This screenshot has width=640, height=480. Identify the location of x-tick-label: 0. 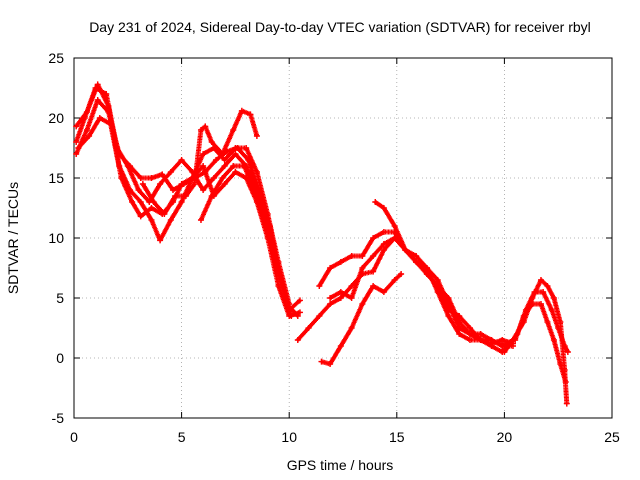
(74, 437).